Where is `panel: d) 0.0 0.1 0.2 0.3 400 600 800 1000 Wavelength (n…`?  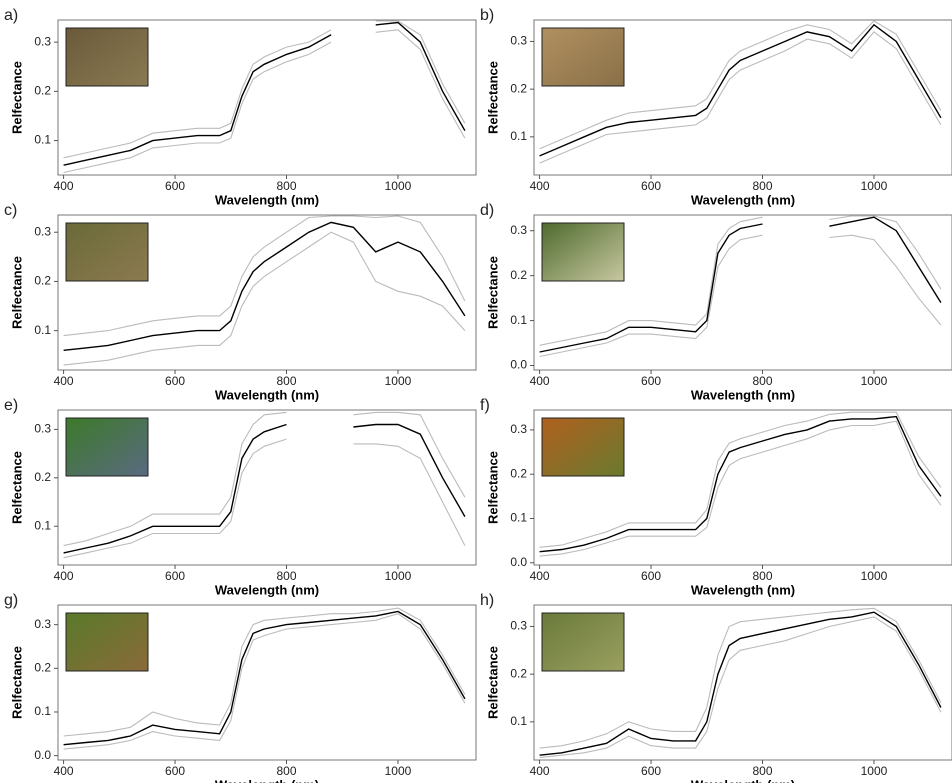 panel: d) 0.0 0.1 0.2 0.3 400 600 800 1000 Wavelength (n… is located at coordinates (716, 302).